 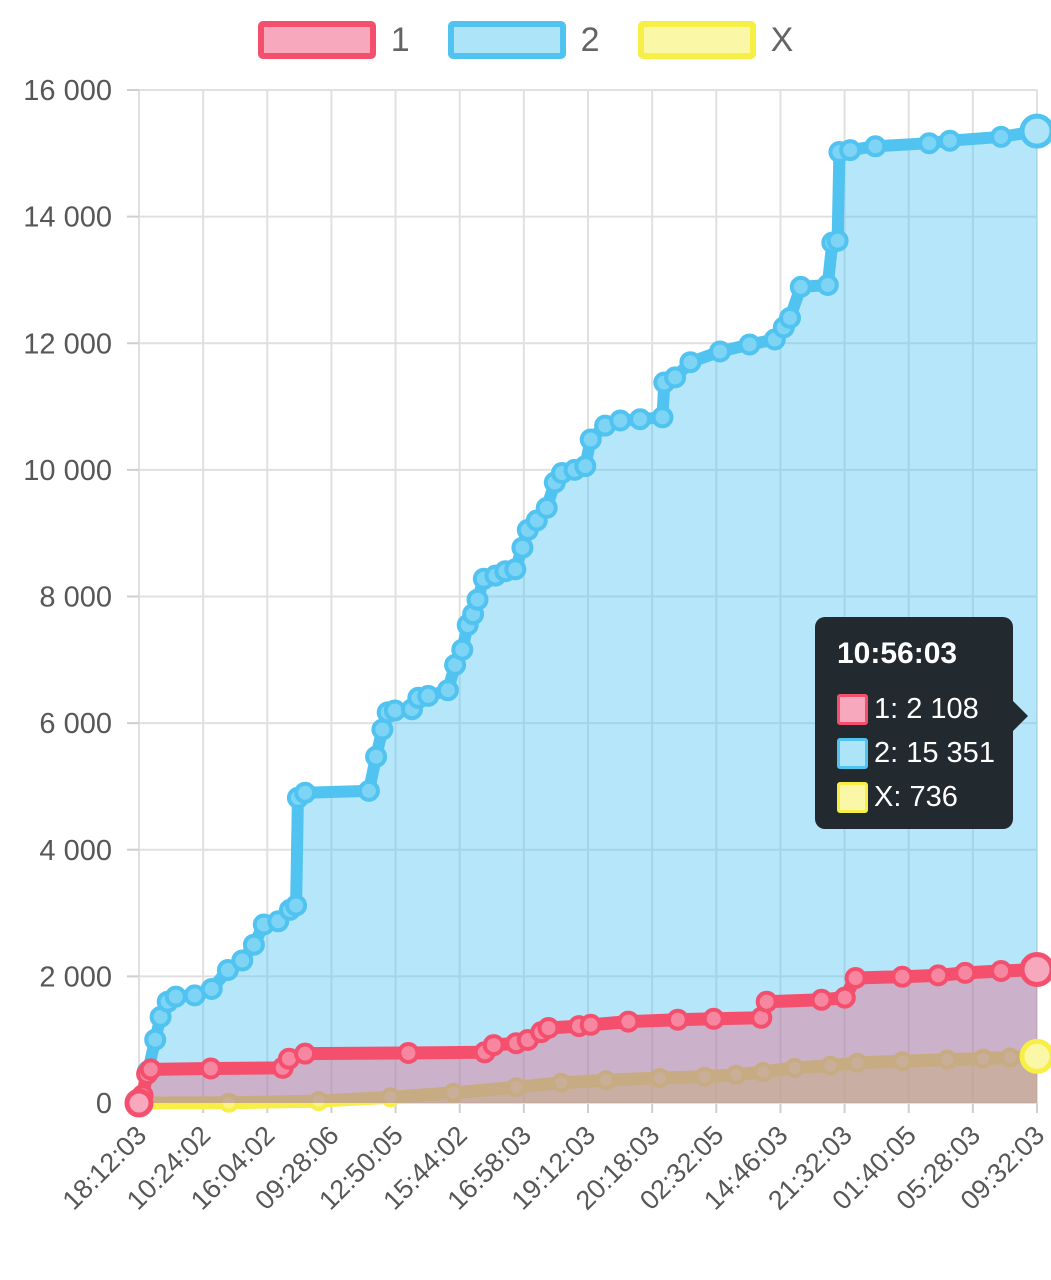 What do you see at coordinates (590, 40) in the screenshot?
I see `legend-label-series-2: 2` at bounding box center [590, 40].